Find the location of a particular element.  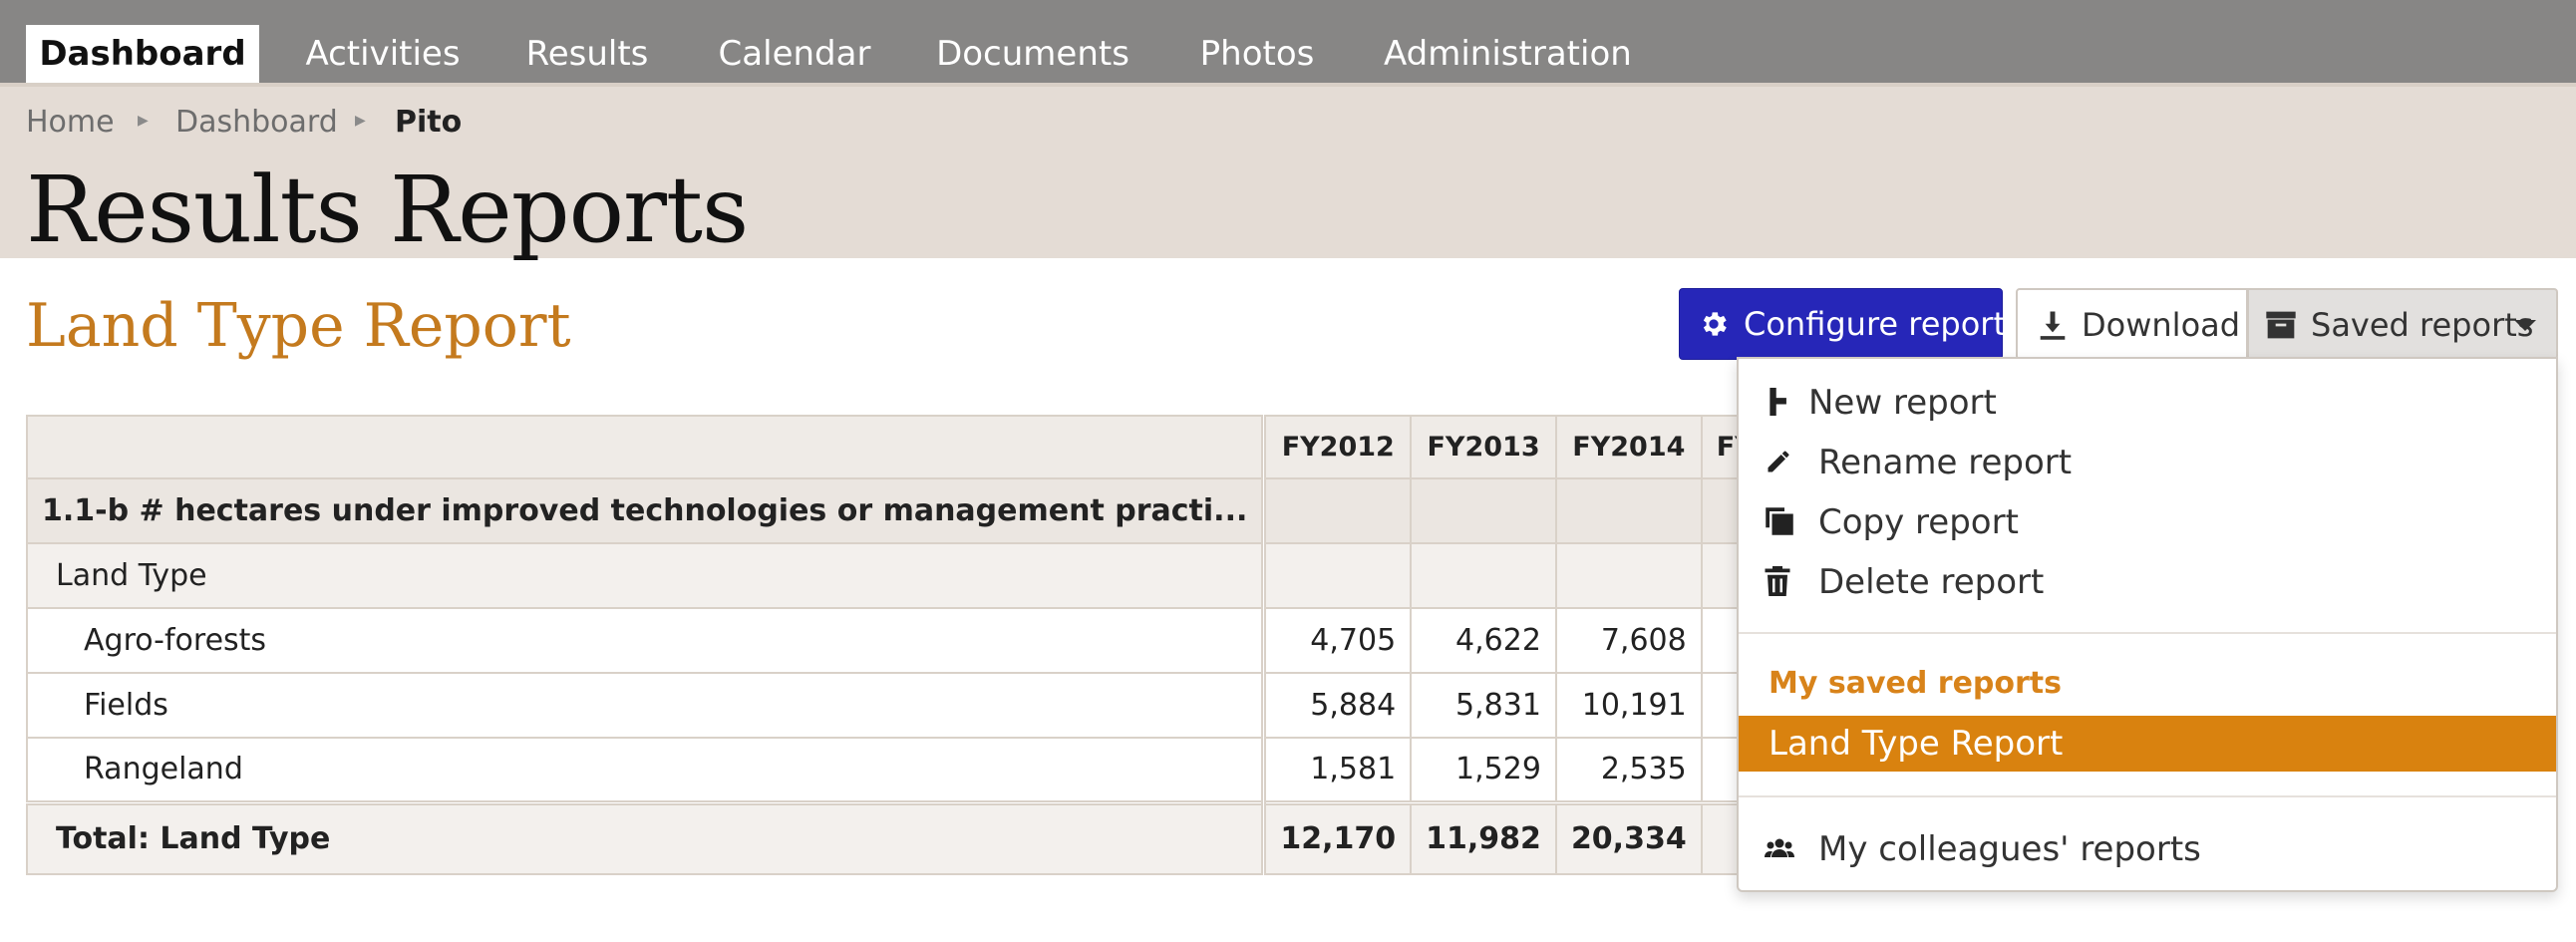

tab-dashboard: Dashboard is located at coordinates (142, 54).